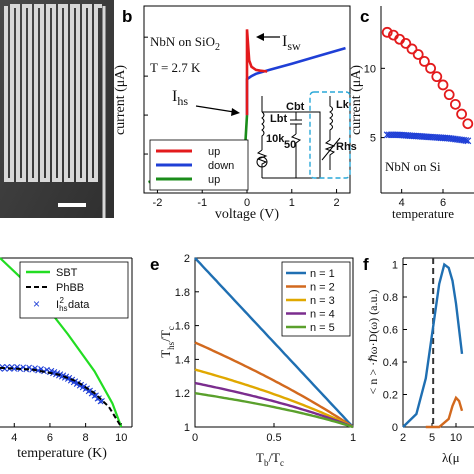 The image size is (474, 474). I want to click on legend-label-n1: n = 1, so click(322, 274).